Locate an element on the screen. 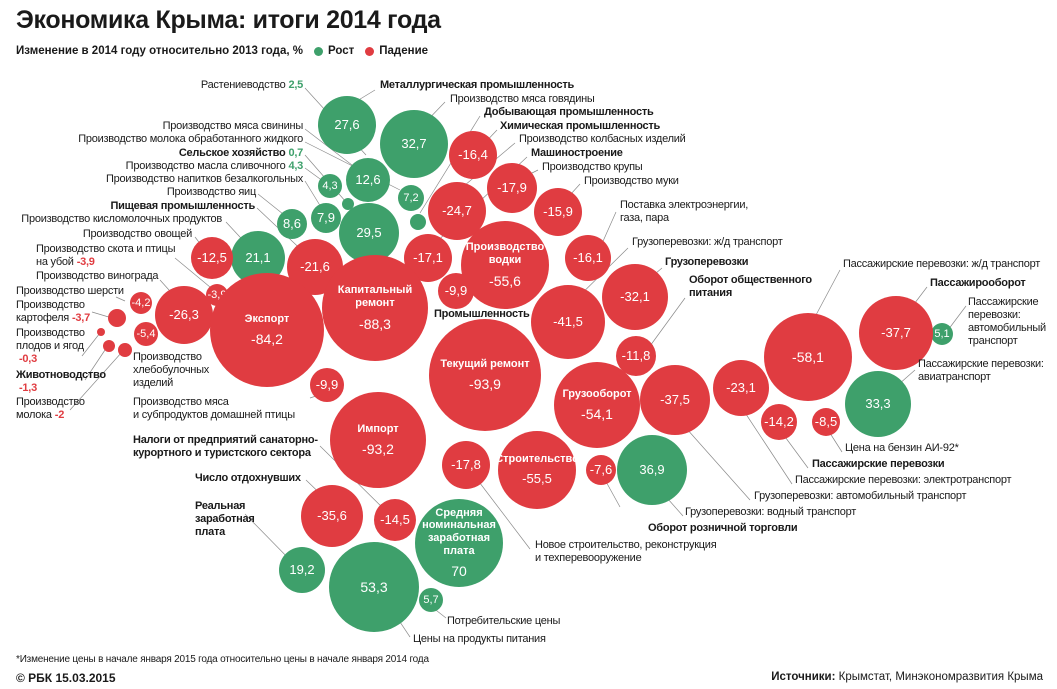  bubble: -8,5 is located at coordinates (826, 422).